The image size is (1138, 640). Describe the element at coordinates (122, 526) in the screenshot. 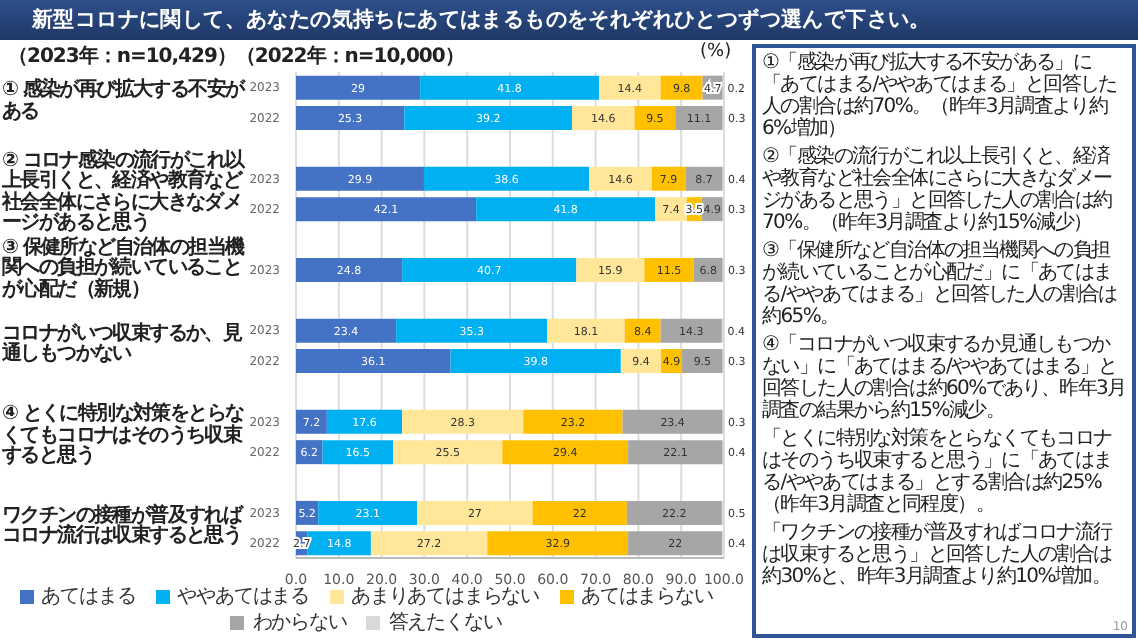

I see `text: ワクチンの接種が普及すればコロナ流行は収束すると思う` at that location.